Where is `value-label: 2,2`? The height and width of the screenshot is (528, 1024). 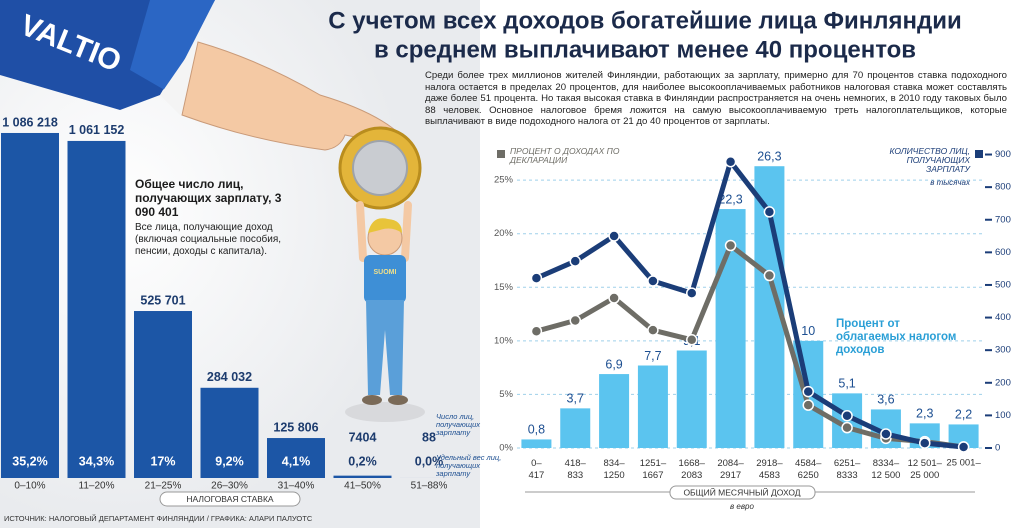 value-label: 2,2 is located at coordinates (963, 415).